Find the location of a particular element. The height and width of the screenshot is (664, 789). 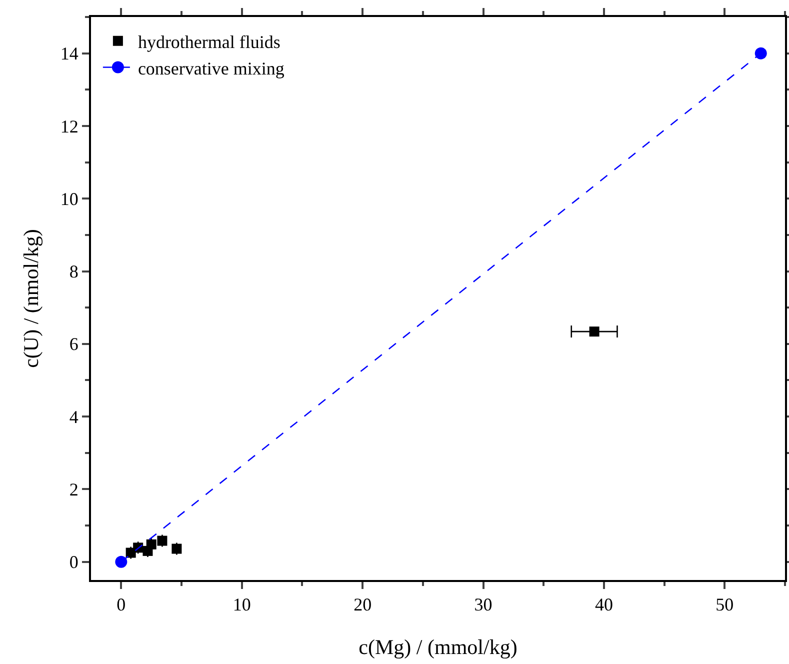

y-tick-label: 14 is located at coordinates (69, 54).